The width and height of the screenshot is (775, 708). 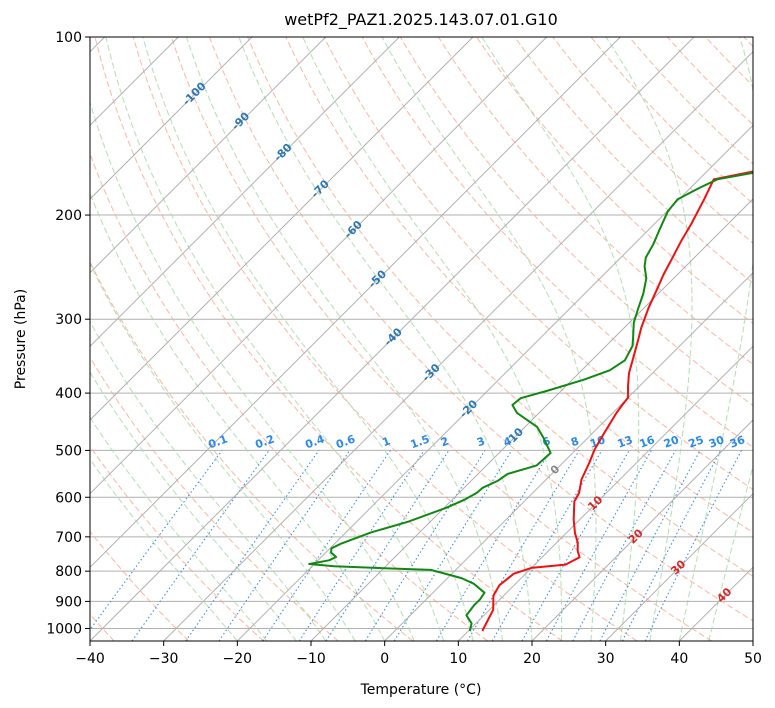 What do you see at coordinates (68, 572) in the screenshot?
I see `y-tick-label: 800` at bounding box center [68, 572].